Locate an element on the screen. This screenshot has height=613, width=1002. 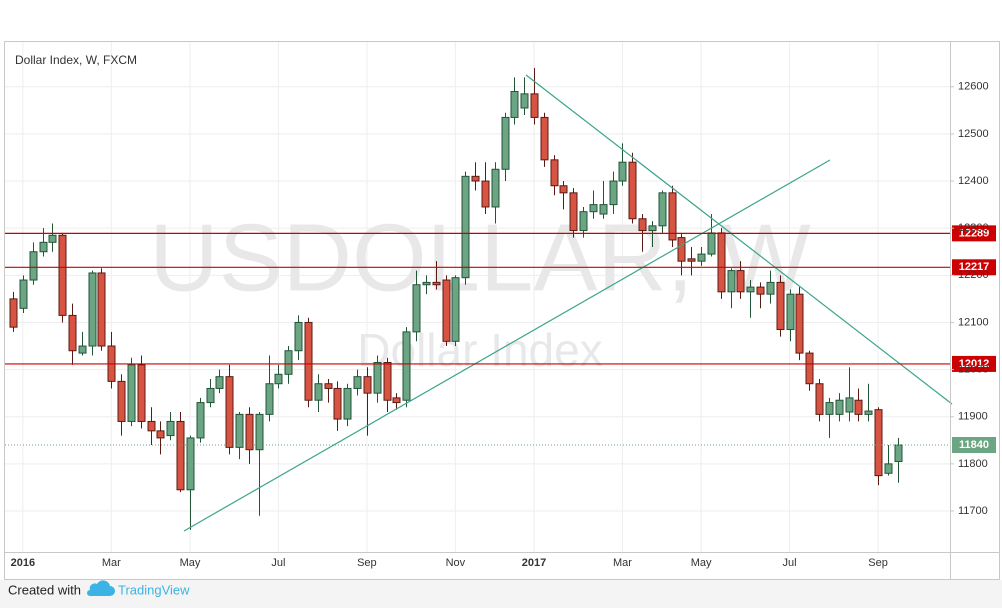
y-tick-label: 12400 is located at coordinates (973, 181).